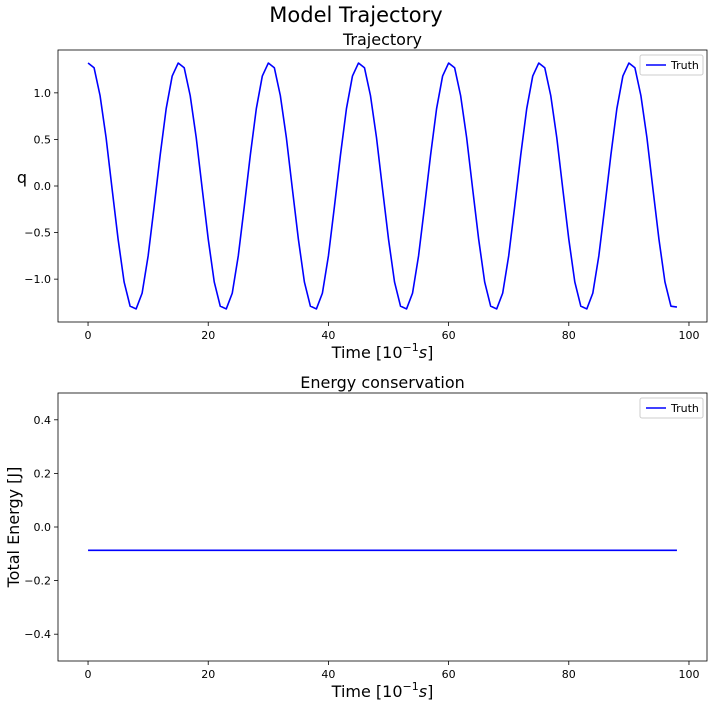  I want to click on trajectory-y-tick-label: −1.0, so click(37, 279).